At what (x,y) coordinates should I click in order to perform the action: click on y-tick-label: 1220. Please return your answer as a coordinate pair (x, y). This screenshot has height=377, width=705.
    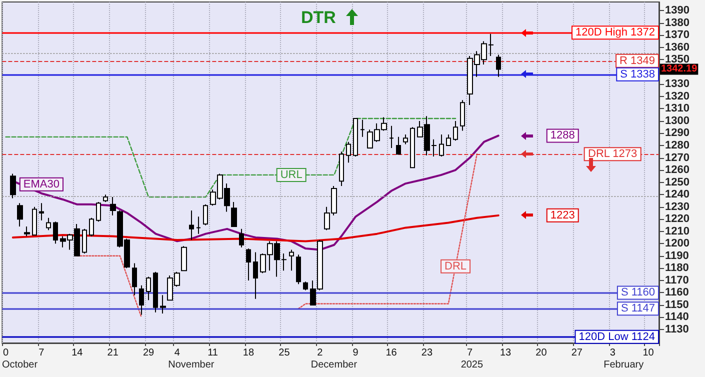
    Looking at the image, I should click on (677, 219).